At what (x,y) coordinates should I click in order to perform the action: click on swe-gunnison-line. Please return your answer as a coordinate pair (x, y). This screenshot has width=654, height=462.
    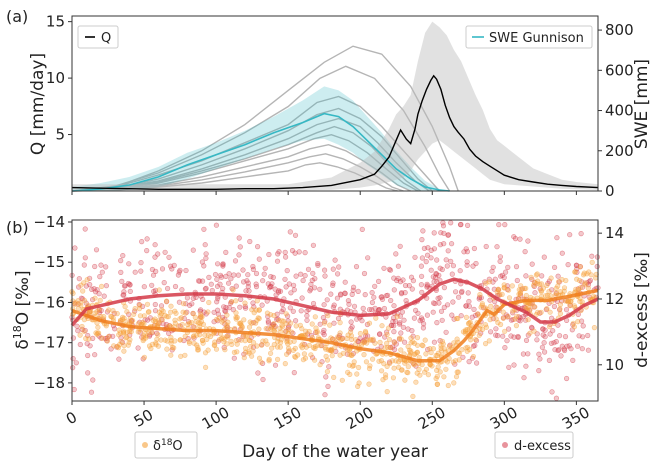
    Looking at the image, I should click on (260, 152).